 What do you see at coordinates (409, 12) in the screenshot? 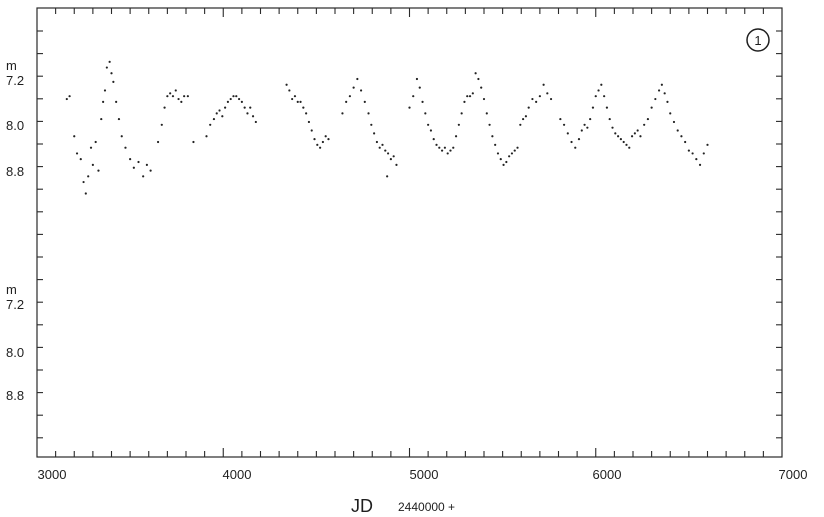
I see `top-axis-ticks` at bounding box center [409, 12].